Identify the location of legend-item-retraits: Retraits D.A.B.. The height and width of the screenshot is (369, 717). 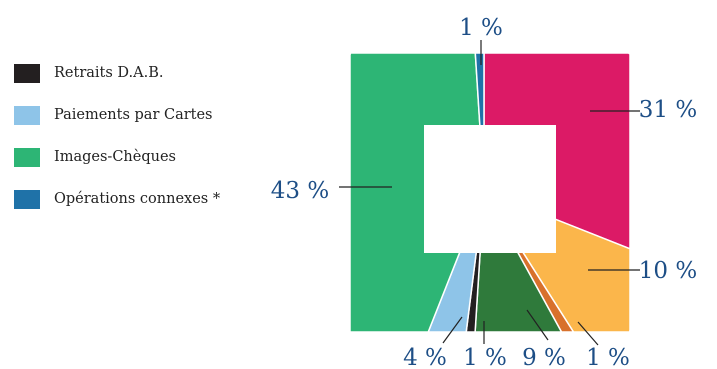
(139, 73).